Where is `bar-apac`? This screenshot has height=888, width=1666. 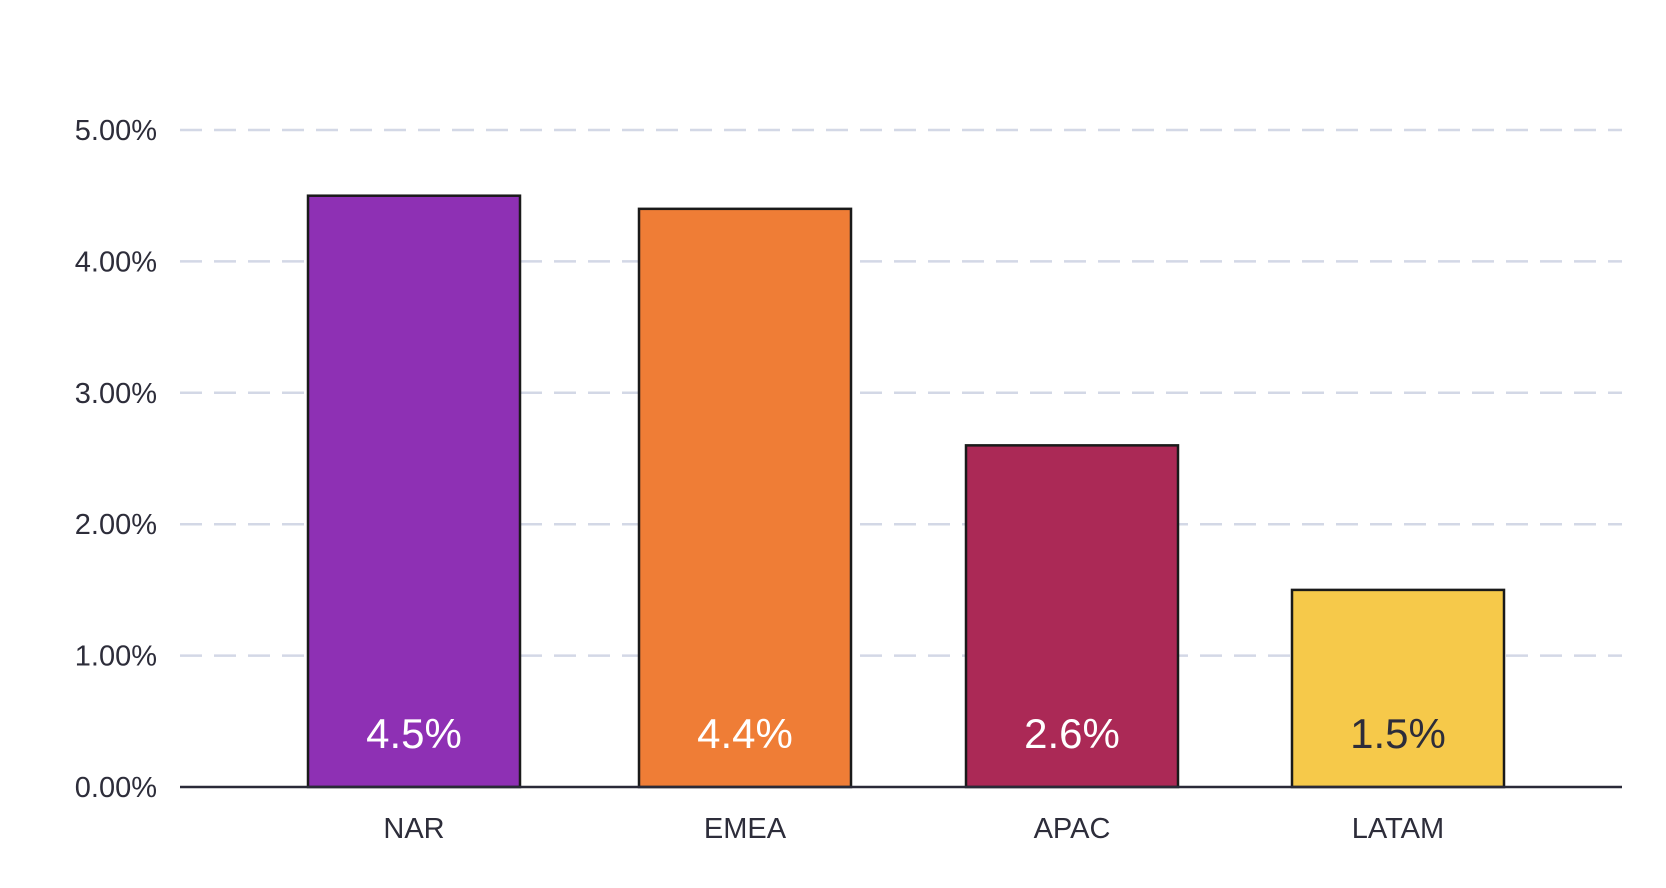 bar-apac is located at coordinates (1072, 616).